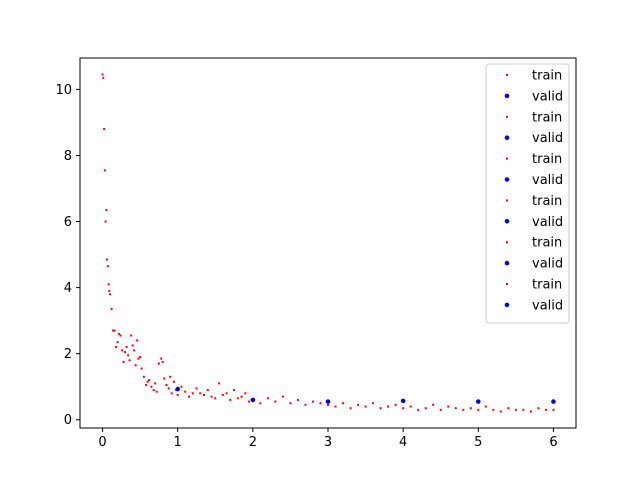  What do you see at coordinates (478, 442) in the screenshot?
I see `x-tick-label: 5` at bounding box center [478, 442].